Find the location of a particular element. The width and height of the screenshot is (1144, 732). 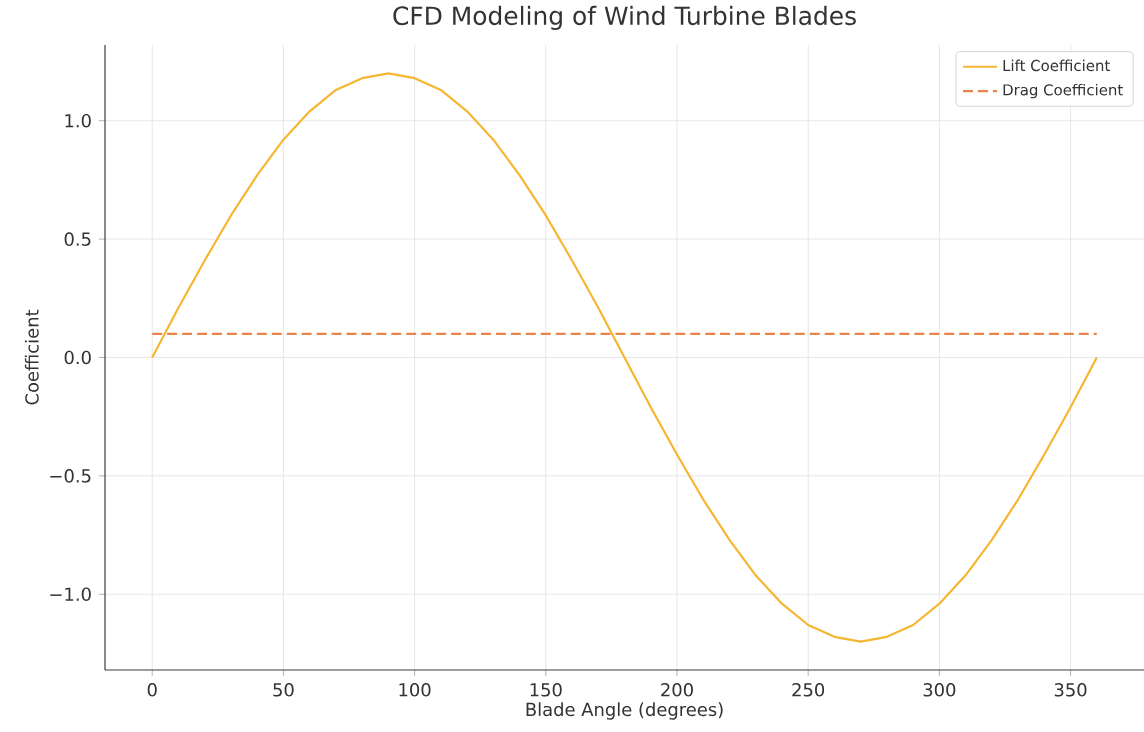

x-tick-label: 350 is located at coordinates (1070, 690).